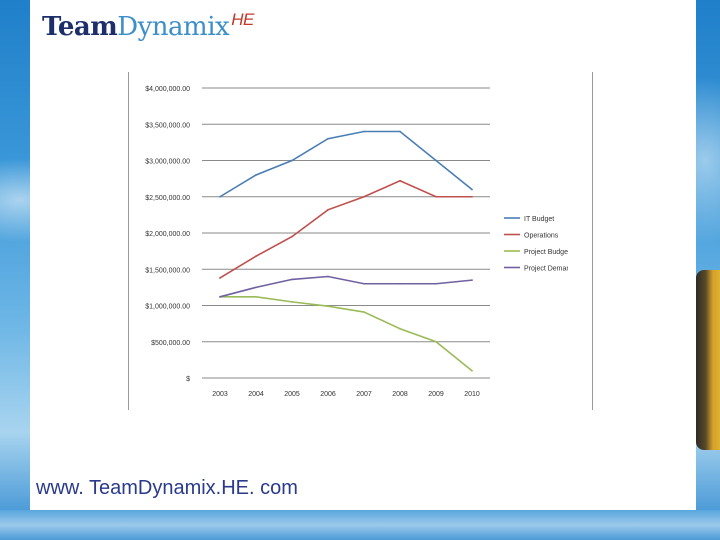 This screenshot has height=540, width=720. I want to click on bottom-band, so click(360, 525).